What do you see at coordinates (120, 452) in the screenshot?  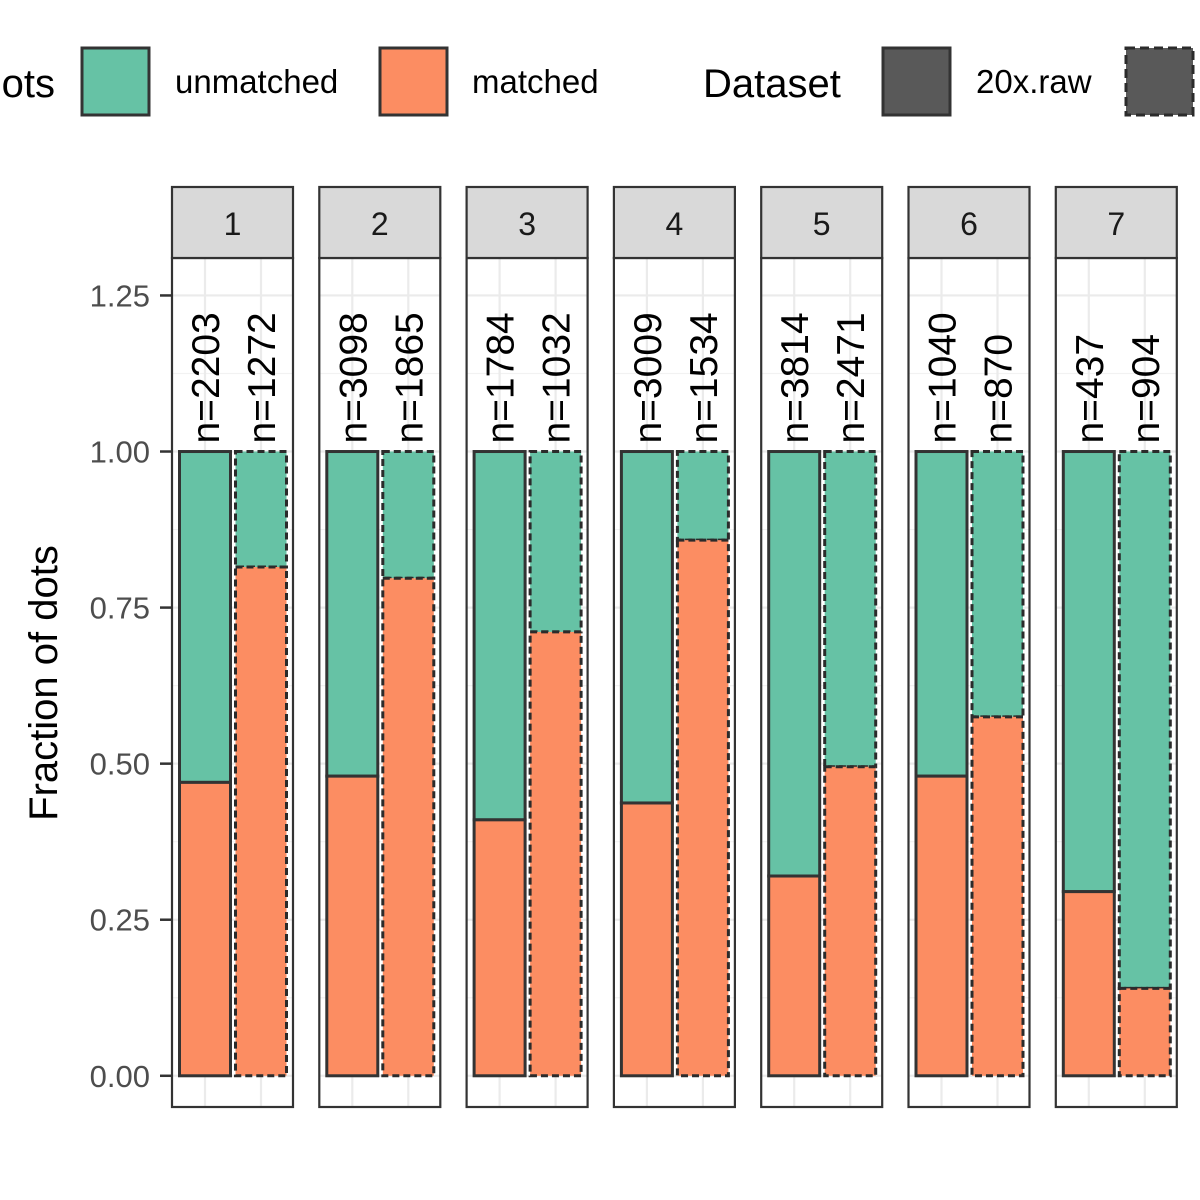 I see `y-tick-label: 1.00` at bounding box center [120, 452].